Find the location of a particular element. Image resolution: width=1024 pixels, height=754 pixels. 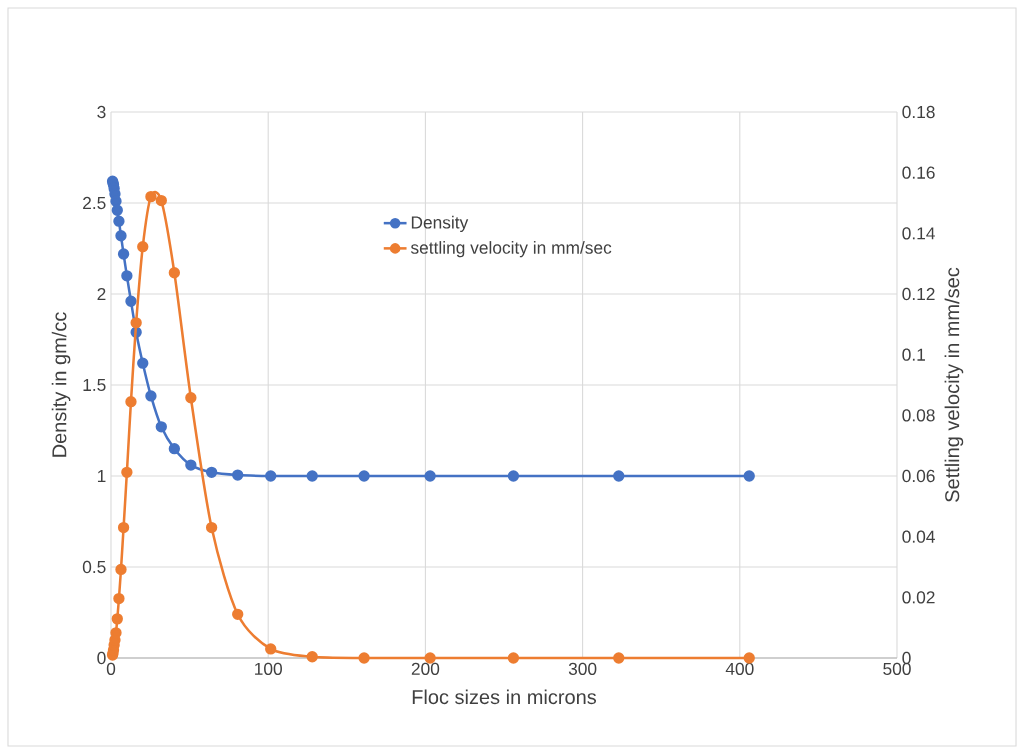

y-tick-label: 1.5 is located at coordinates (94, 385).